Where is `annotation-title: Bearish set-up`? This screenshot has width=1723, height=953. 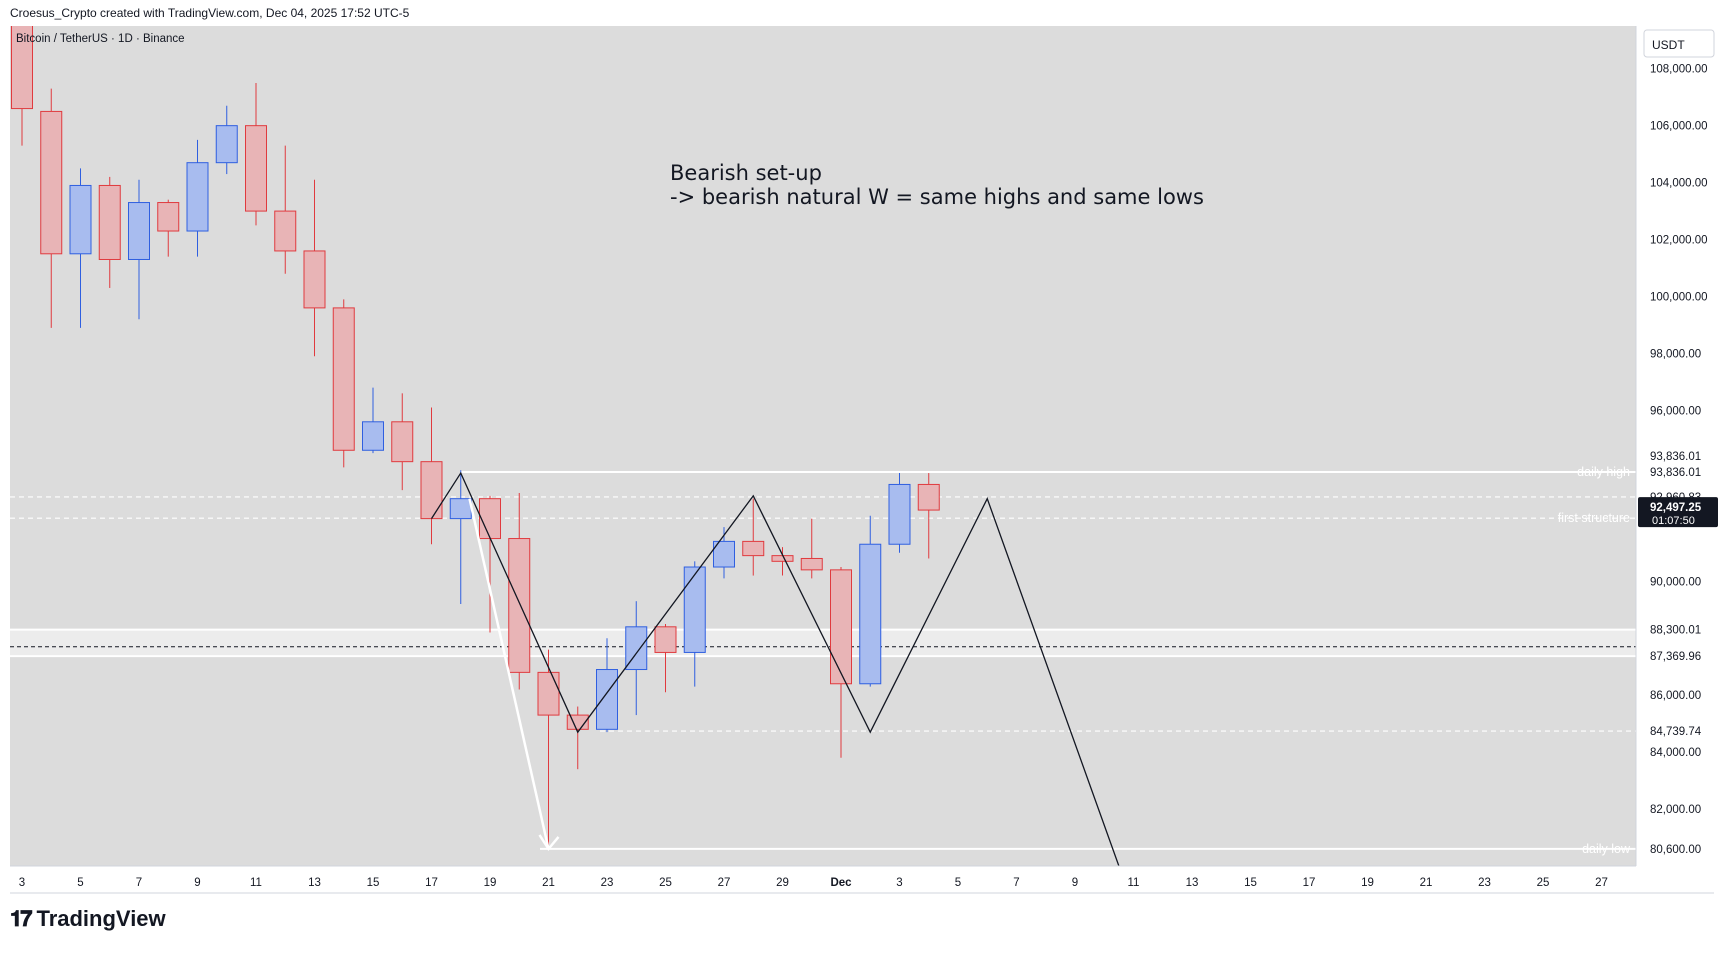
annotation-title: Bearish set-up is located at coordinates (746, 173).